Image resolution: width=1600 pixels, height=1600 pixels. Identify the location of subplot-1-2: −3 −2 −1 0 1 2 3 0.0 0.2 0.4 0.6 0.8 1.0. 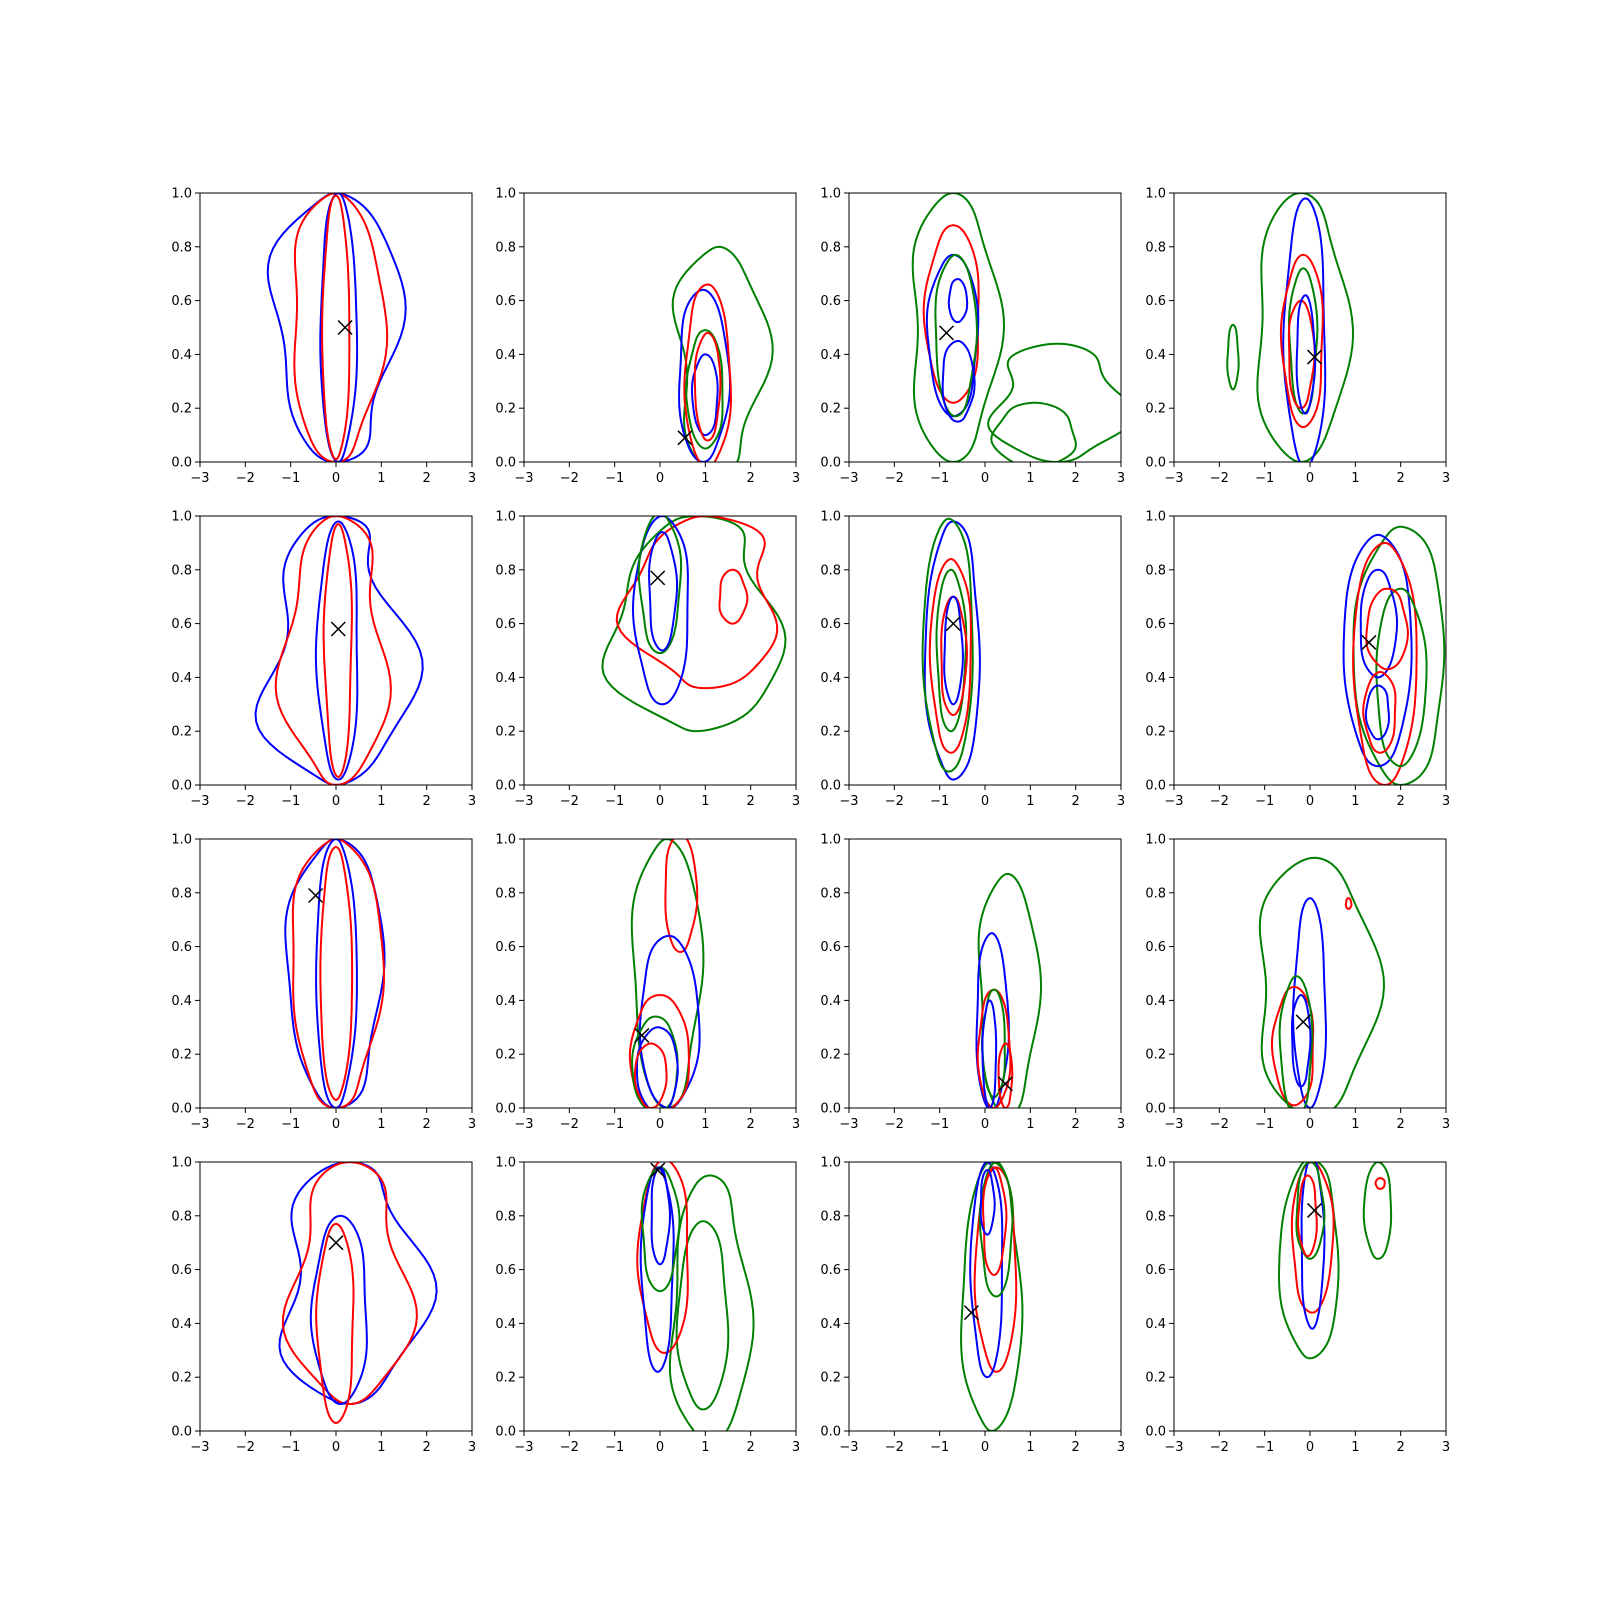
(647, 337).